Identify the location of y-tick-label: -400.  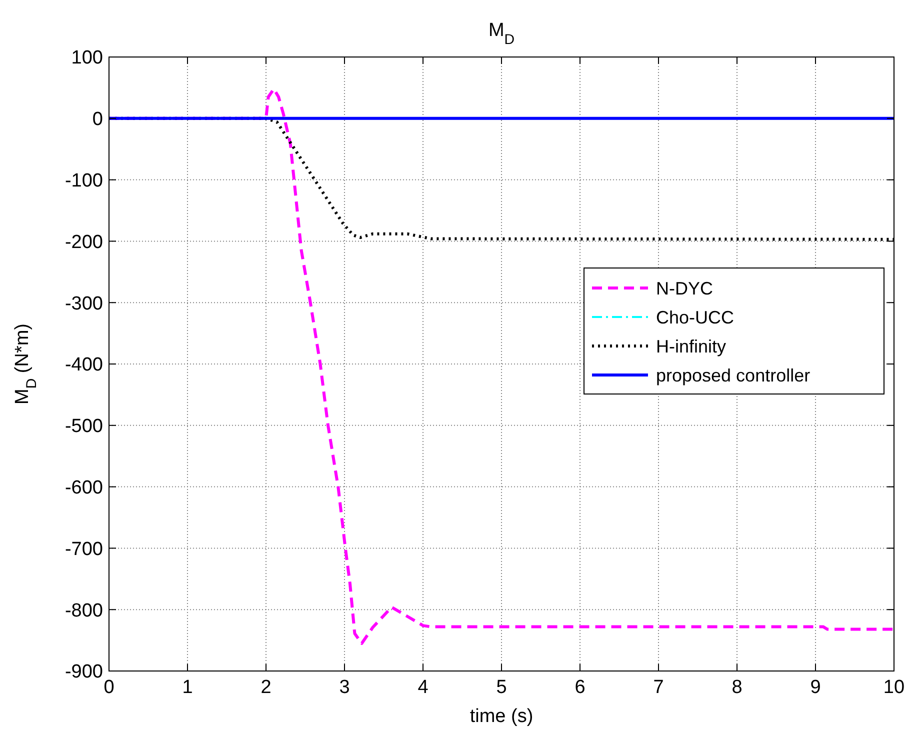
(83, 365).